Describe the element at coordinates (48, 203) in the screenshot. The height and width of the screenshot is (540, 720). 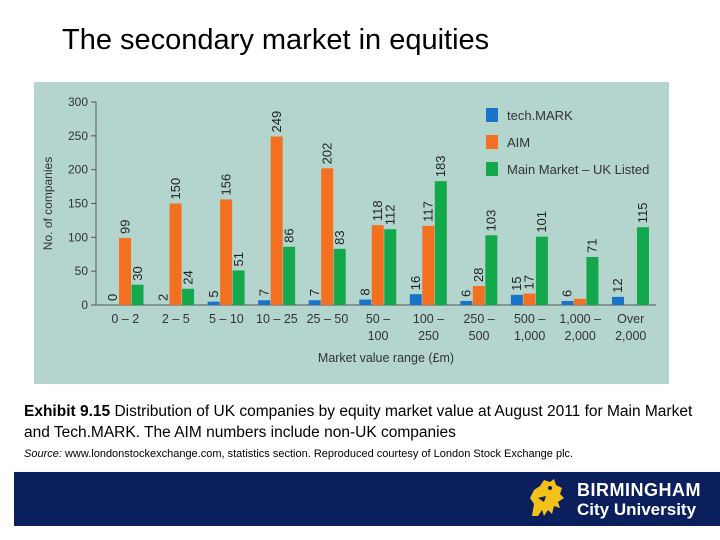
I see `y-axis-label: No. of companies` at that location.